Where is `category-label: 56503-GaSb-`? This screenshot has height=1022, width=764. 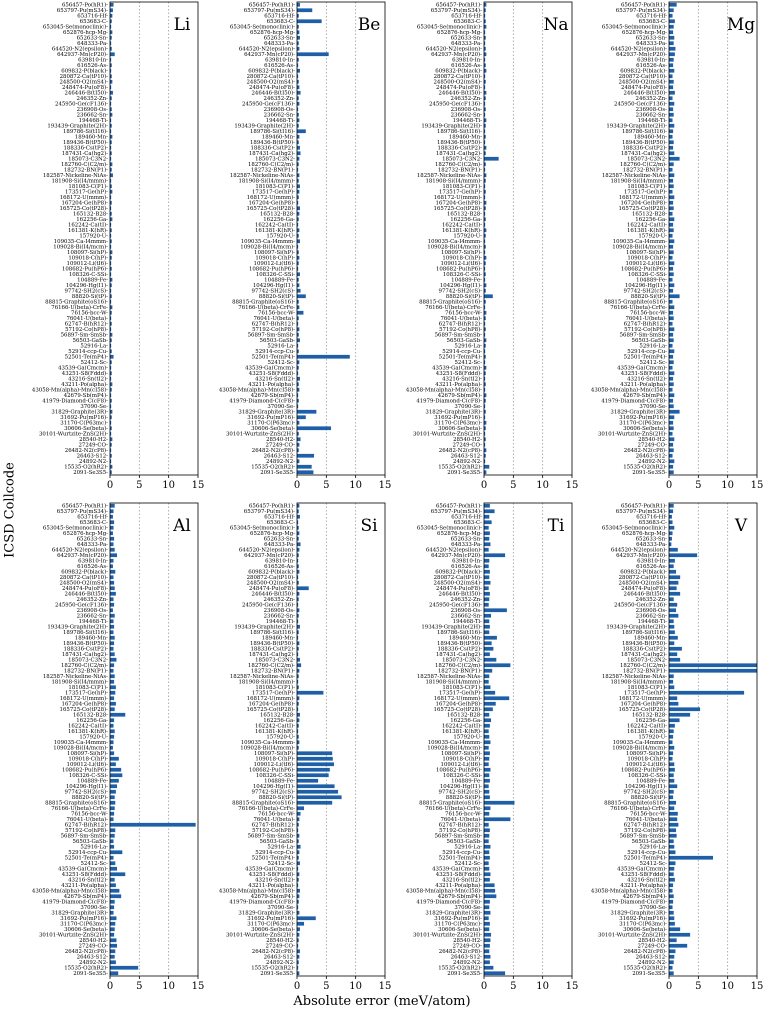 category-label: 56503-GaSb- is located at coordinates (91, 341).